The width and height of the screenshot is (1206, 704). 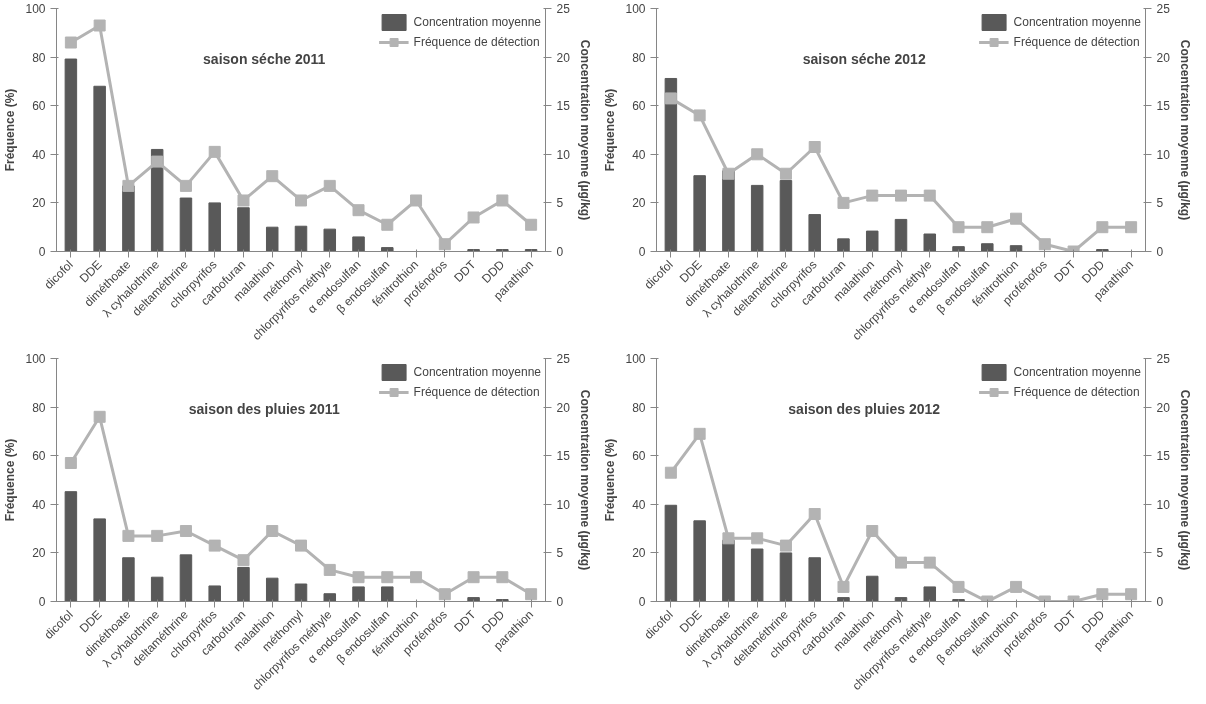 What do you see at coordinates (264, 408) in the screenshot?
I see `text: saison des pluies 2011` at bounding box center [264, 408].